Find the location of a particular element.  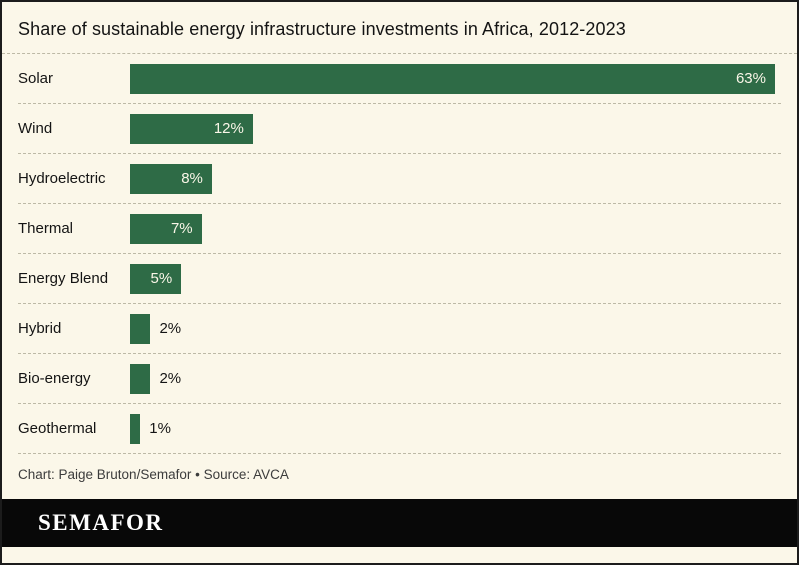

bar: 63% is located at coordinates (452, 78).